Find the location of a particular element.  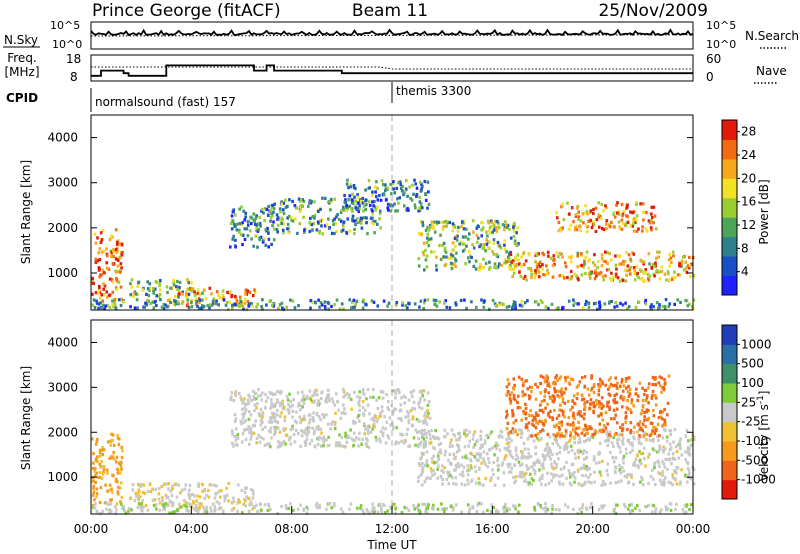

cpid-mode-2: themis 3300 is located at coordinates (433, 91).